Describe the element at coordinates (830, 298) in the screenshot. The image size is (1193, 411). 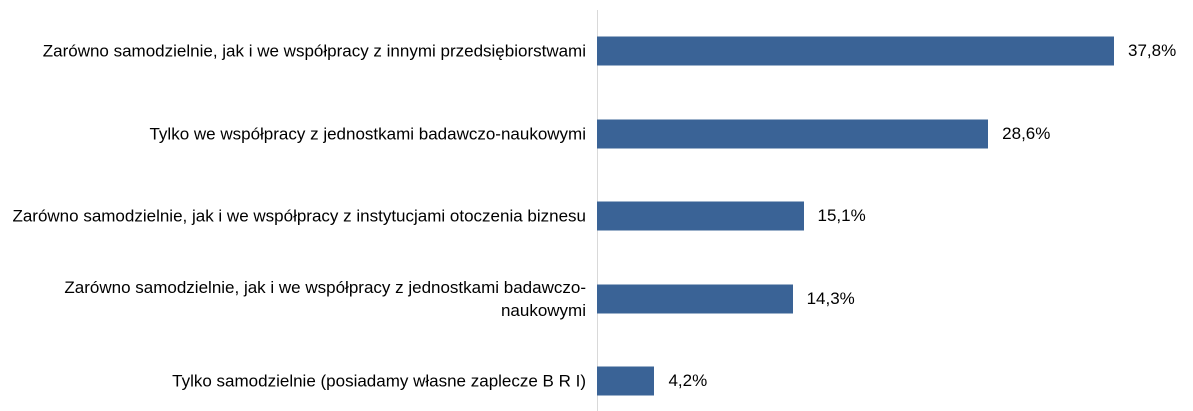
I see `value-label: 14,3%` at that location.